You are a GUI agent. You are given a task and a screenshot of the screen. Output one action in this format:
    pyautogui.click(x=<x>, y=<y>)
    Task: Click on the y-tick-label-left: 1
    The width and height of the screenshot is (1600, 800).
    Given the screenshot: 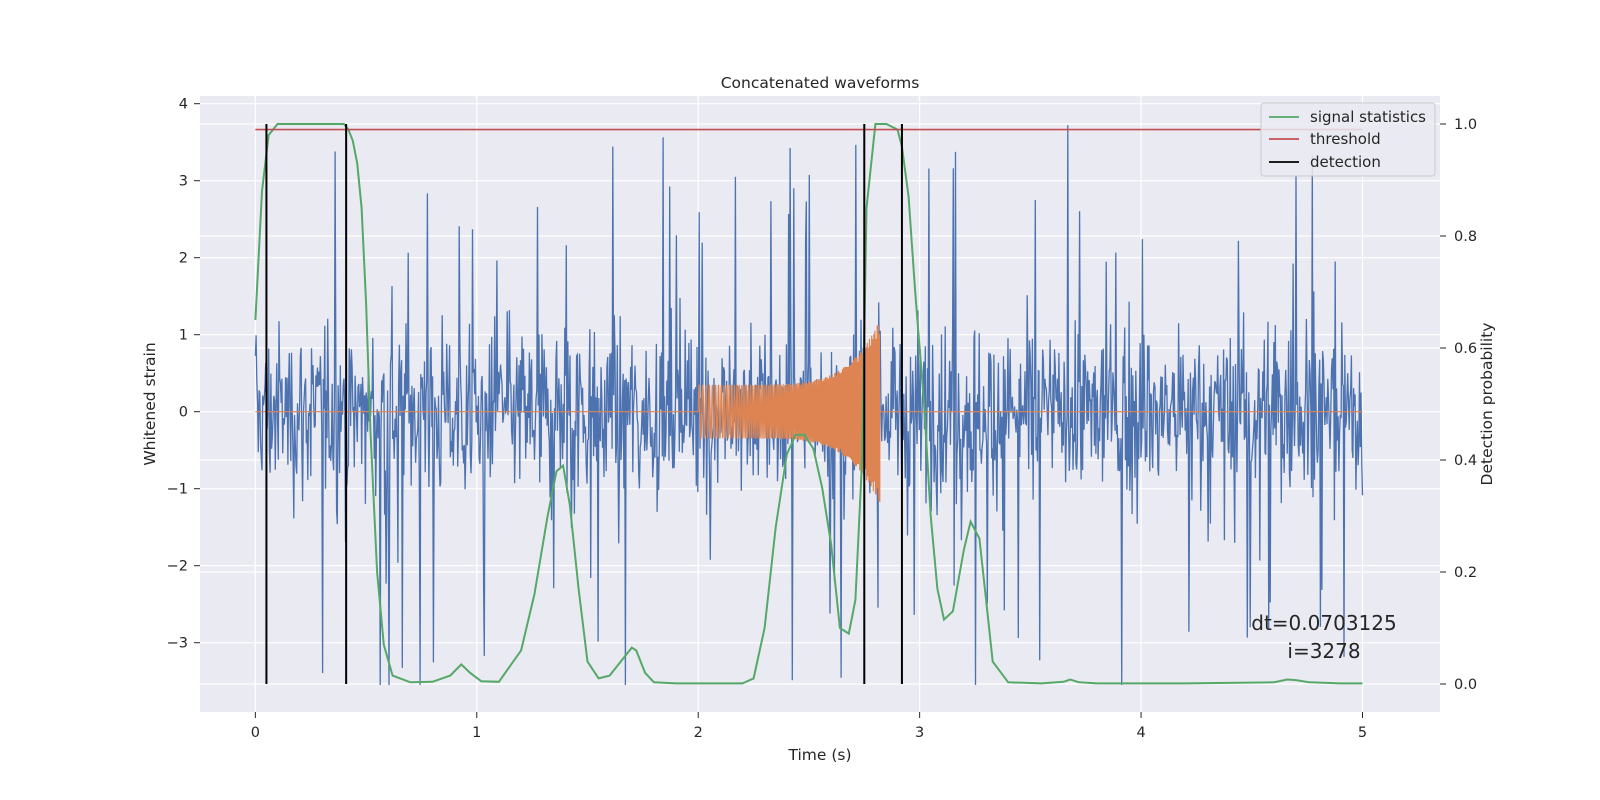 What is the action you would take?
    pyautogui.click(x=183, y=336)
    